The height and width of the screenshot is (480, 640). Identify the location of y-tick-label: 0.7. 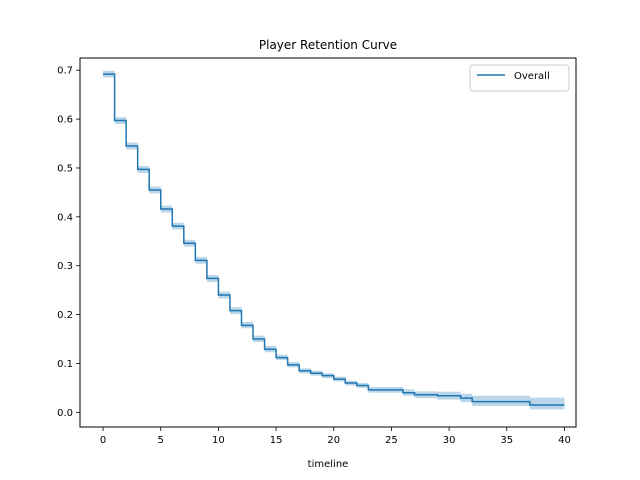
(65, 71).